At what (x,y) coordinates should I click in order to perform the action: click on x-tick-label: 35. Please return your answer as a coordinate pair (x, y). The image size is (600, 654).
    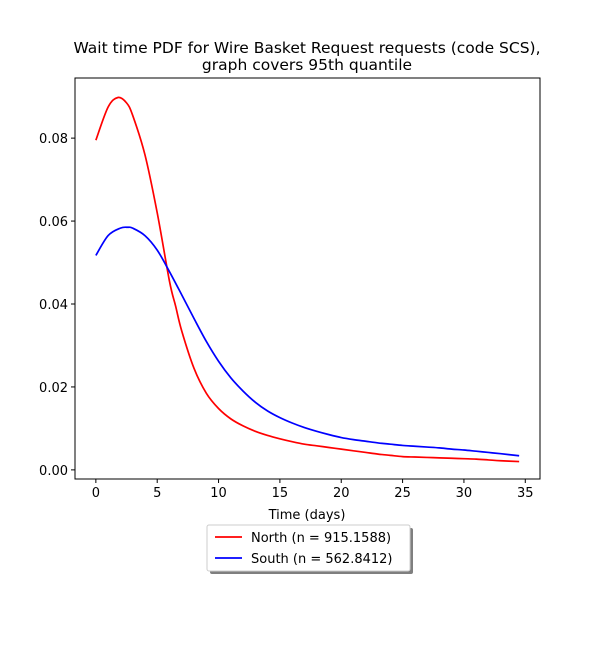
    Looking at the image, I should click on (525, 493).